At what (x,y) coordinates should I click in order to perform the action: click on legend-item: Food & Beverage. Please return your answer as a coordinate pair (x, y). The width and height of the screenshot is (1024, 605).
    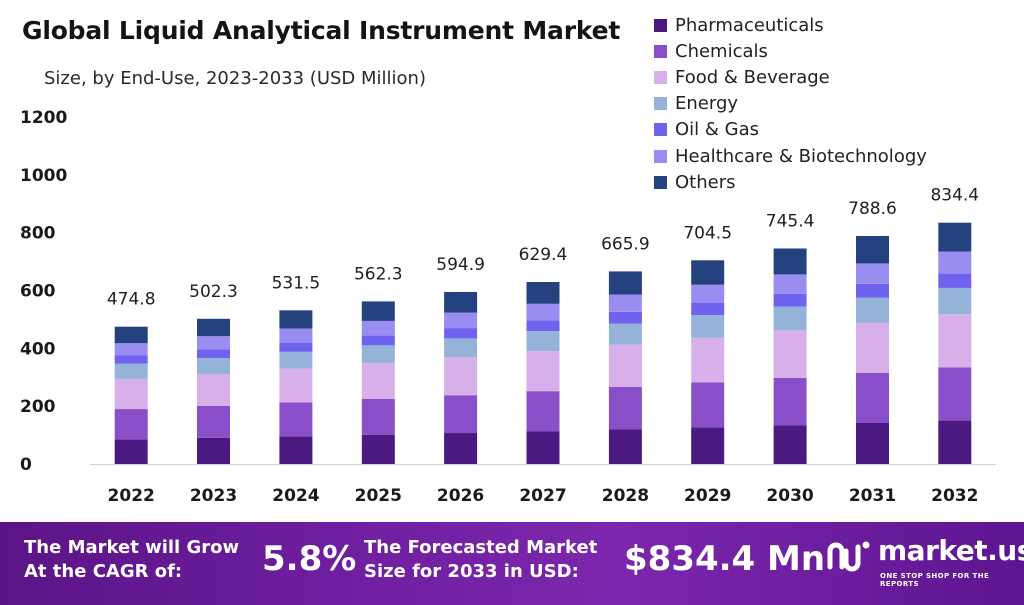
    Looking at the image, I should click on (790, 77).